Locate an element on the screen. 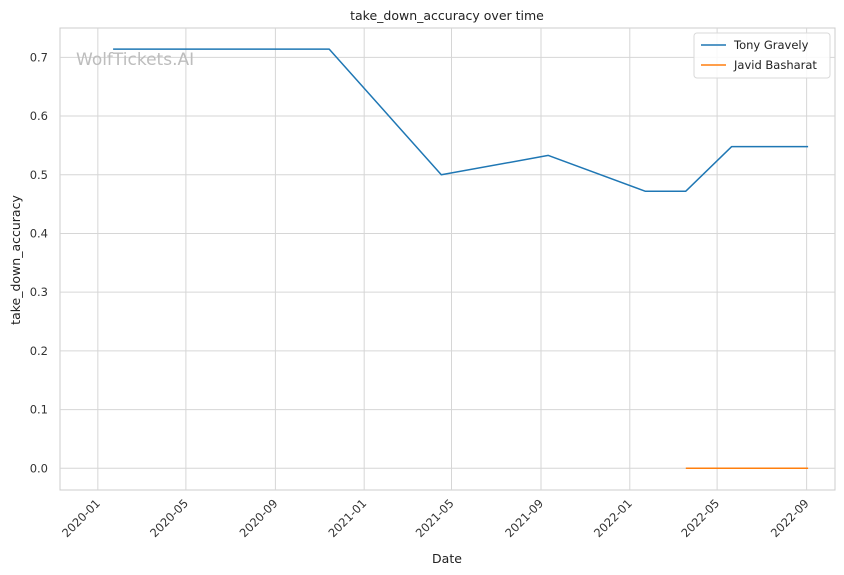 Image resolution: width=844 pixels, height=575 pixels. x-tick-label: 2021-01 is located at coordinates (347, 518).